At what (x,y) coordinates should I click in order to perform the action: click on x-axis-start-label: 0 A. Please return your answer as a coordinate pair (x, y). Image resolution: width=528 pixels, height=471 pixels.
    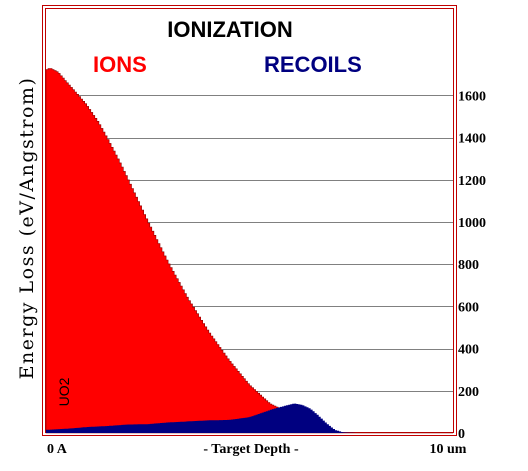
    Looking at the image, I should click on (57, 449).